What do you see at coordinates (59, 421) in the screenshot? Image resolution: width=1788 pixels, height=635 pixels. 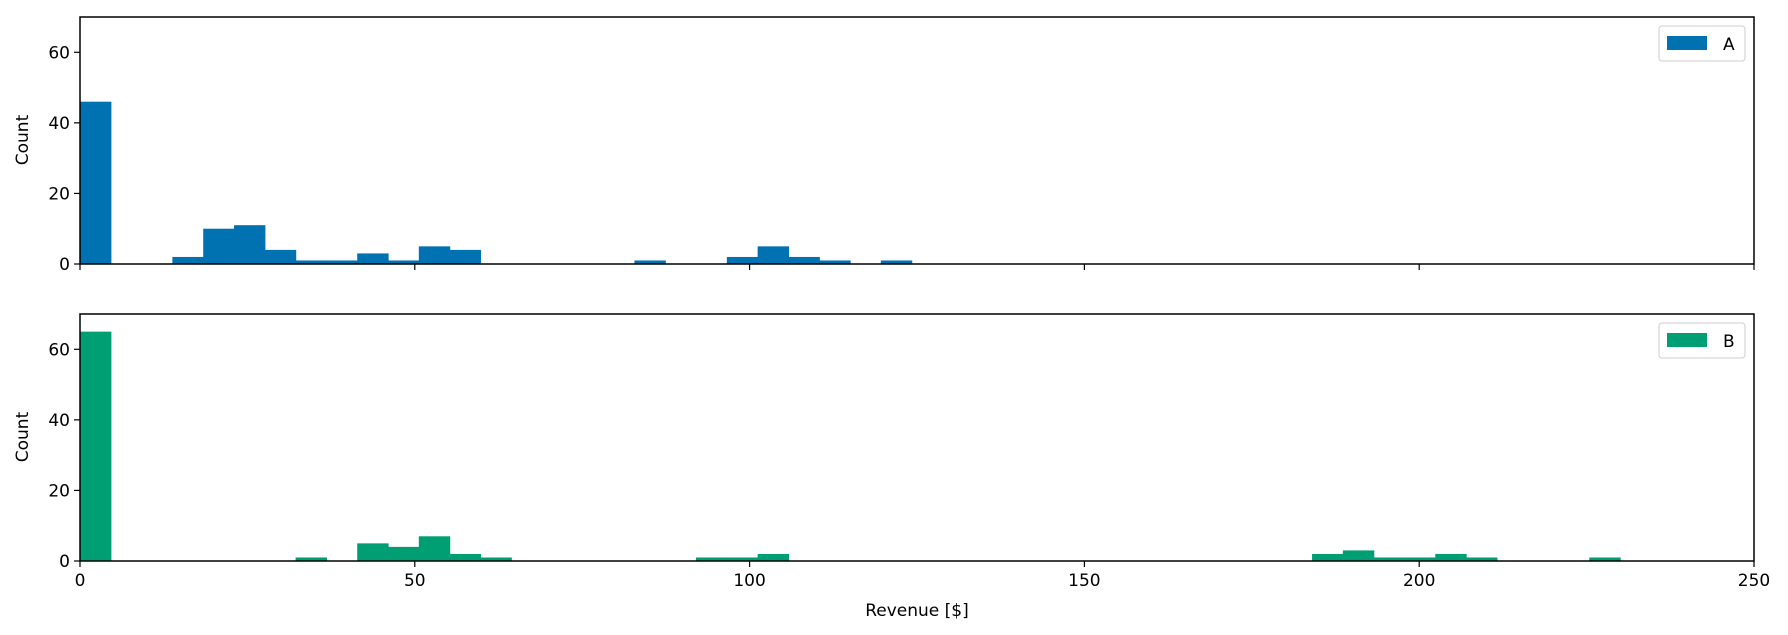 I see `panel-b-ytick-label: 40` at bounding box center [59, 421].